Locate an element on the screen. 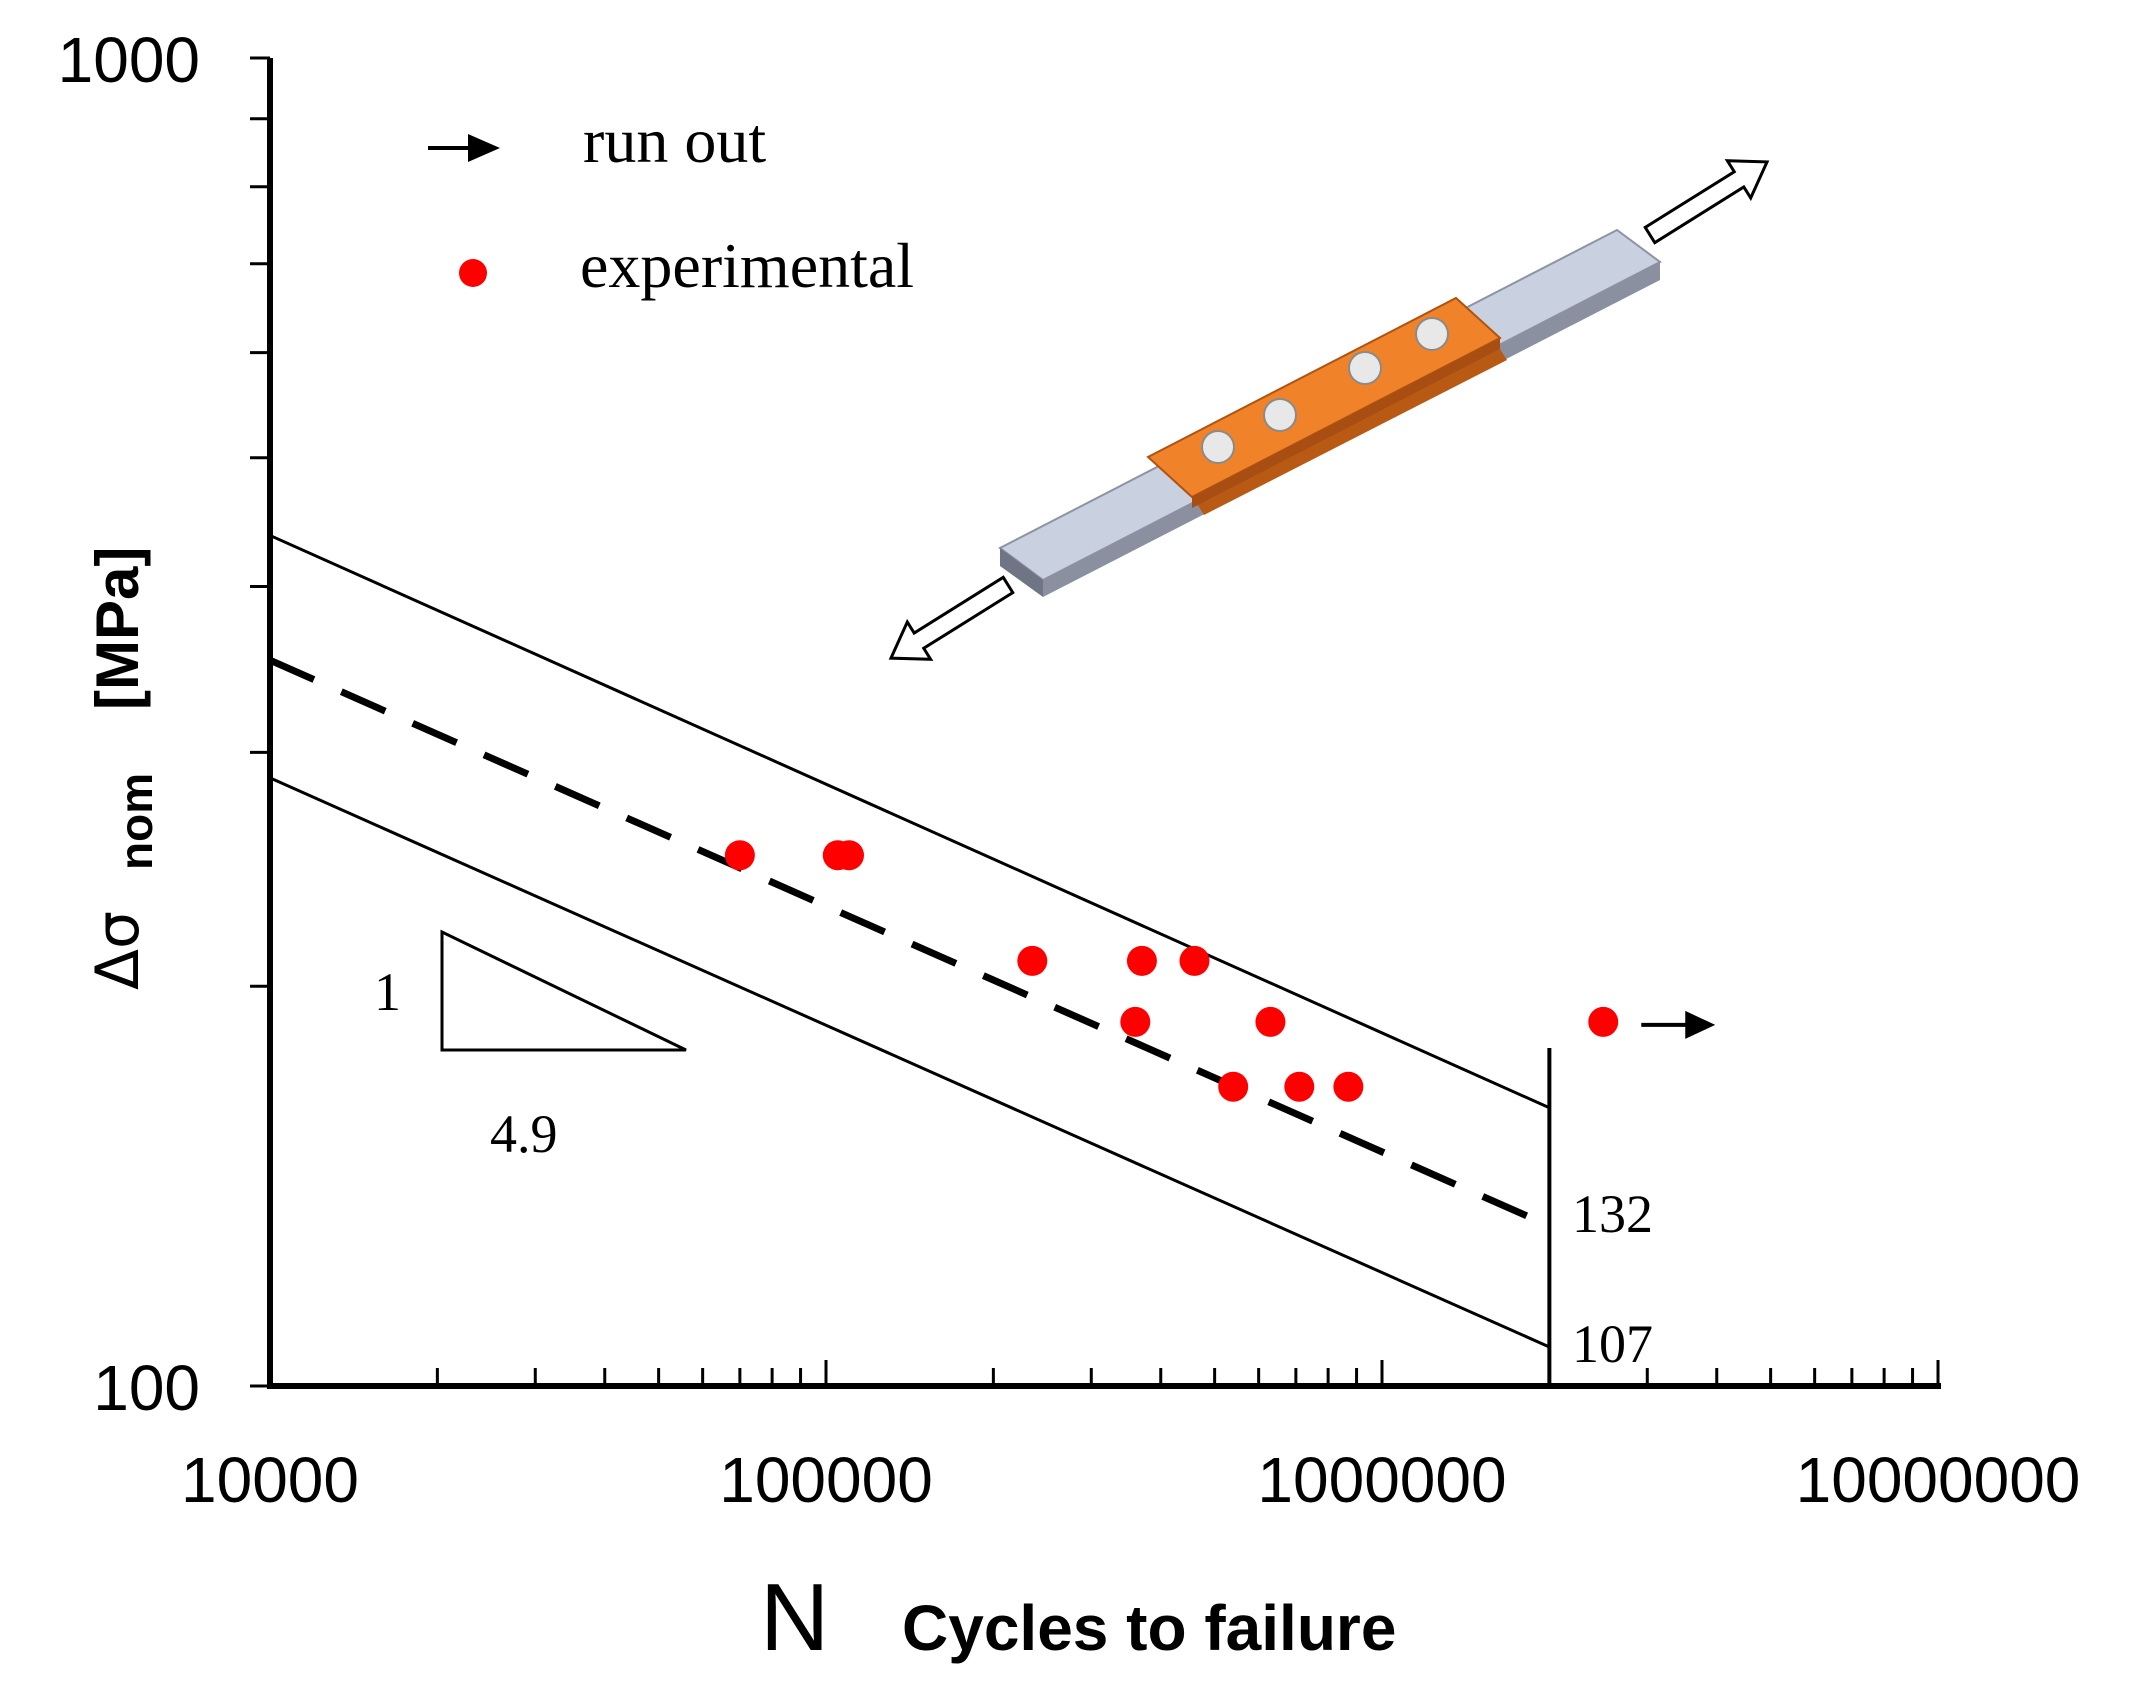 The width and height of the screenshot is (2131, 1695). slope-triangle-shape is located at coordinates (563, 990).